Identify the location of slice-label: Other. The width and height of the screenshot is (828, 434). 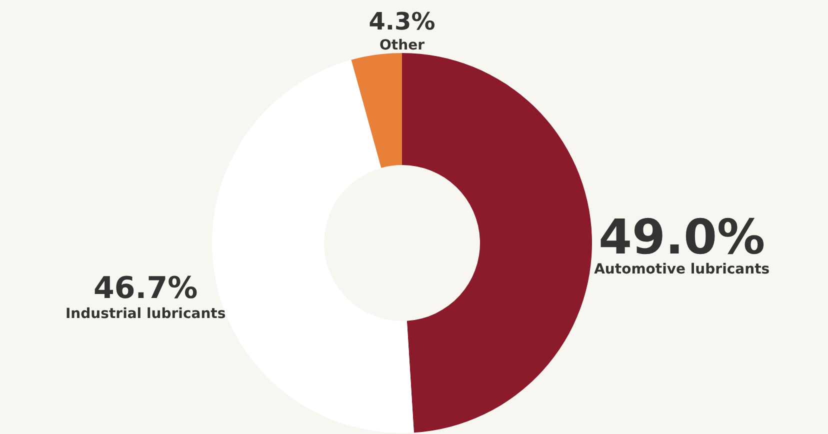
(402, 46).